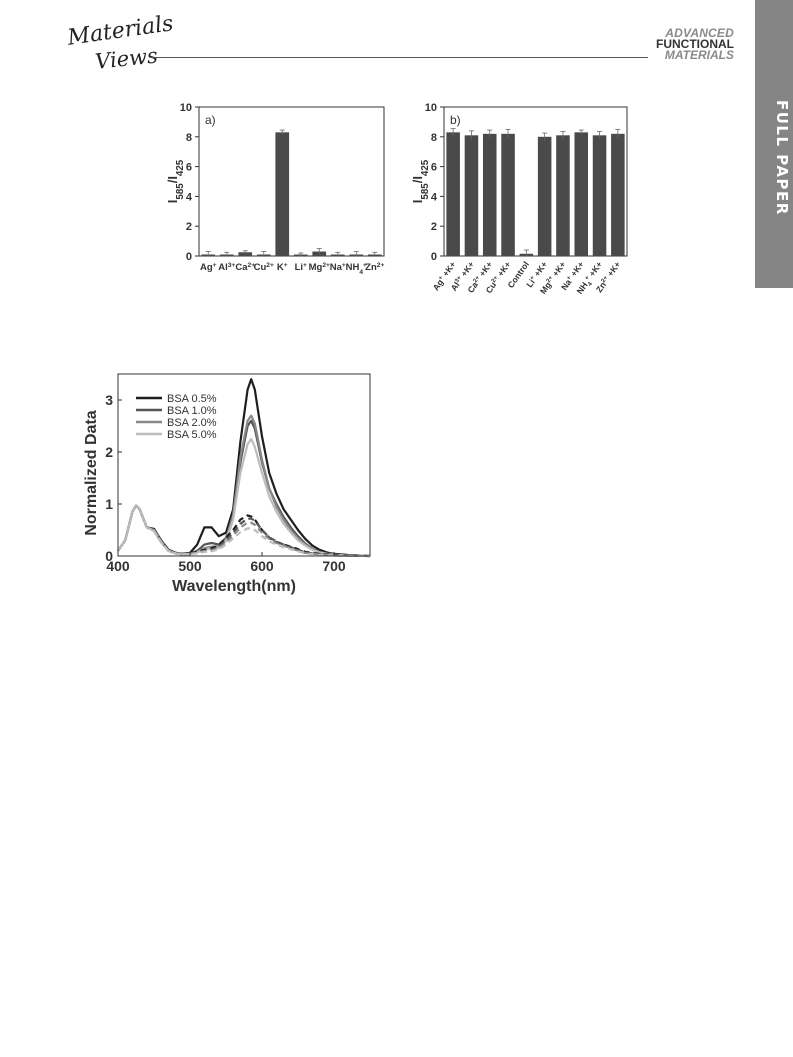 This screenshot has height=1057, width=793. What do you see at coordinates (301, 268) in the screenshot?
I see `x-tick-label: Li+` at bounding box center [301, 268].